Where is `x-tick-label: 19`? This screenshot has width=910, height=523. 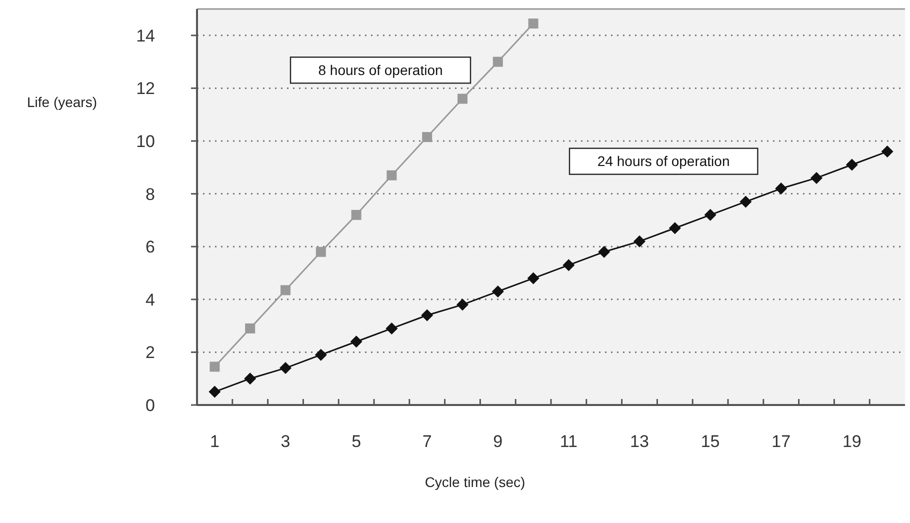
x-tick-label: 19 is located at coordinates (852, 441).